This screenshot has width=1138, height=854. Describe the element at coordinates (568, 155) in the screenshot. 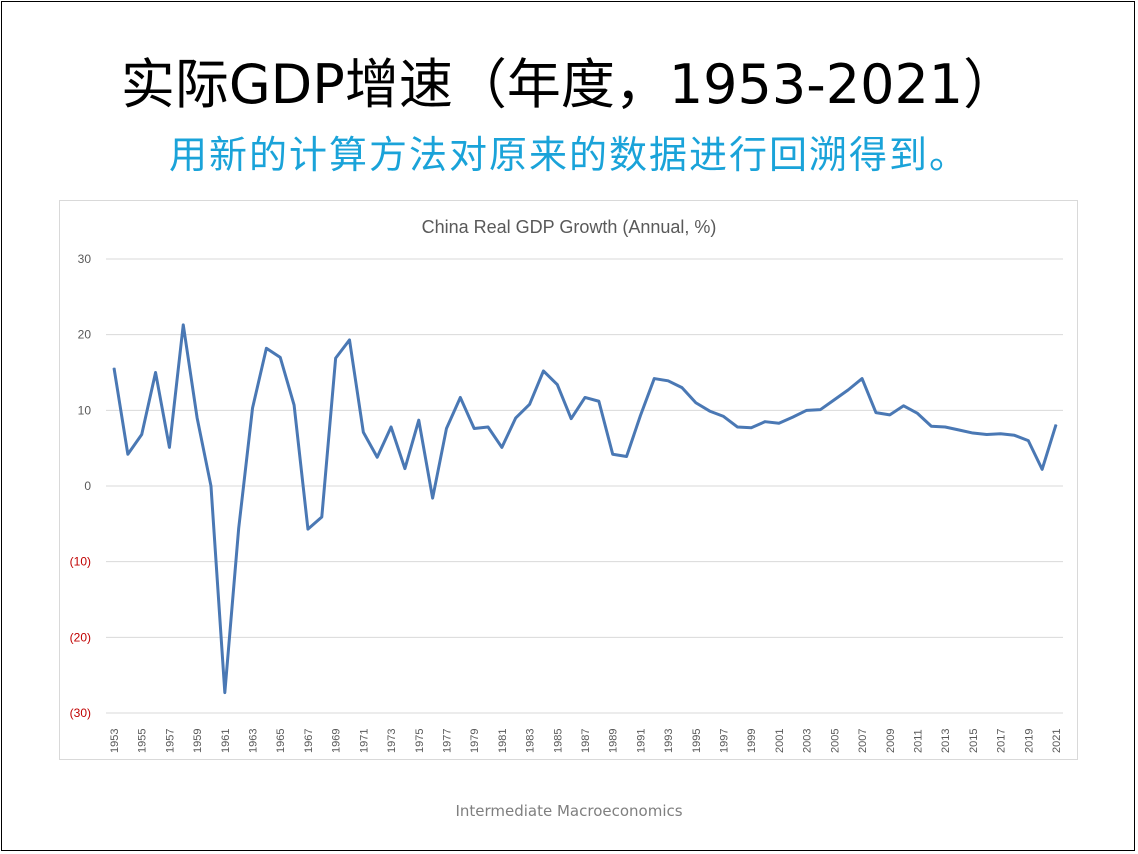

I see `slide-subtitle: 用新的计算方法对原来的数据进行回溯得到。` at that location.